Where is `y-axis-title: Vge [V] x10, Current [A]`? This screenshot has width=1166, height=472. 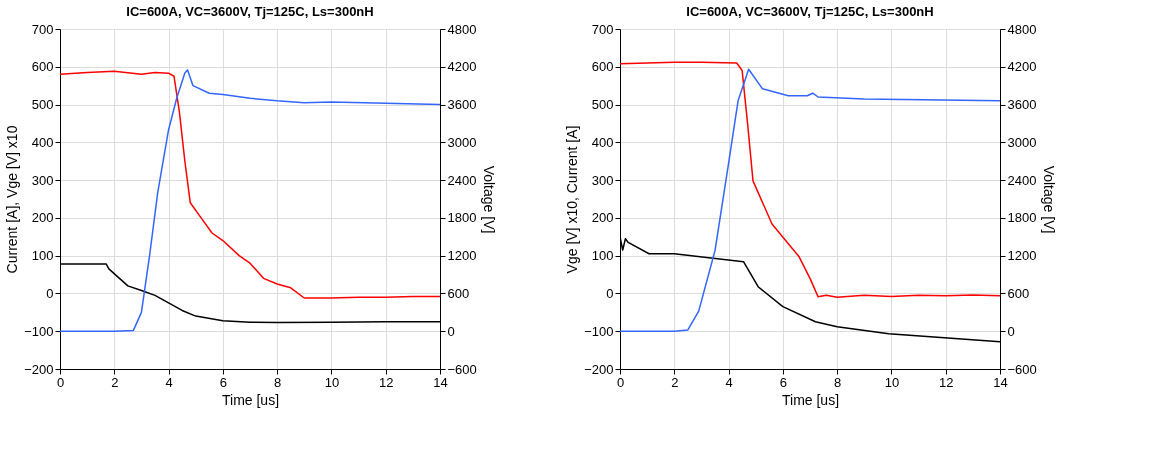
y-axis-title: Vge [V] x10, Current [A] is located at coordinates (572, 199).